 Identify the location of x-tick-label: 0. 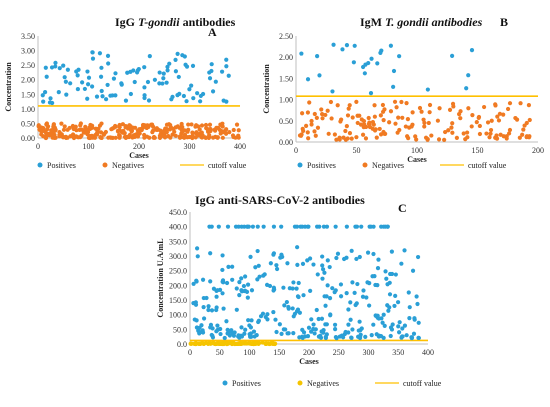
(190, 352).